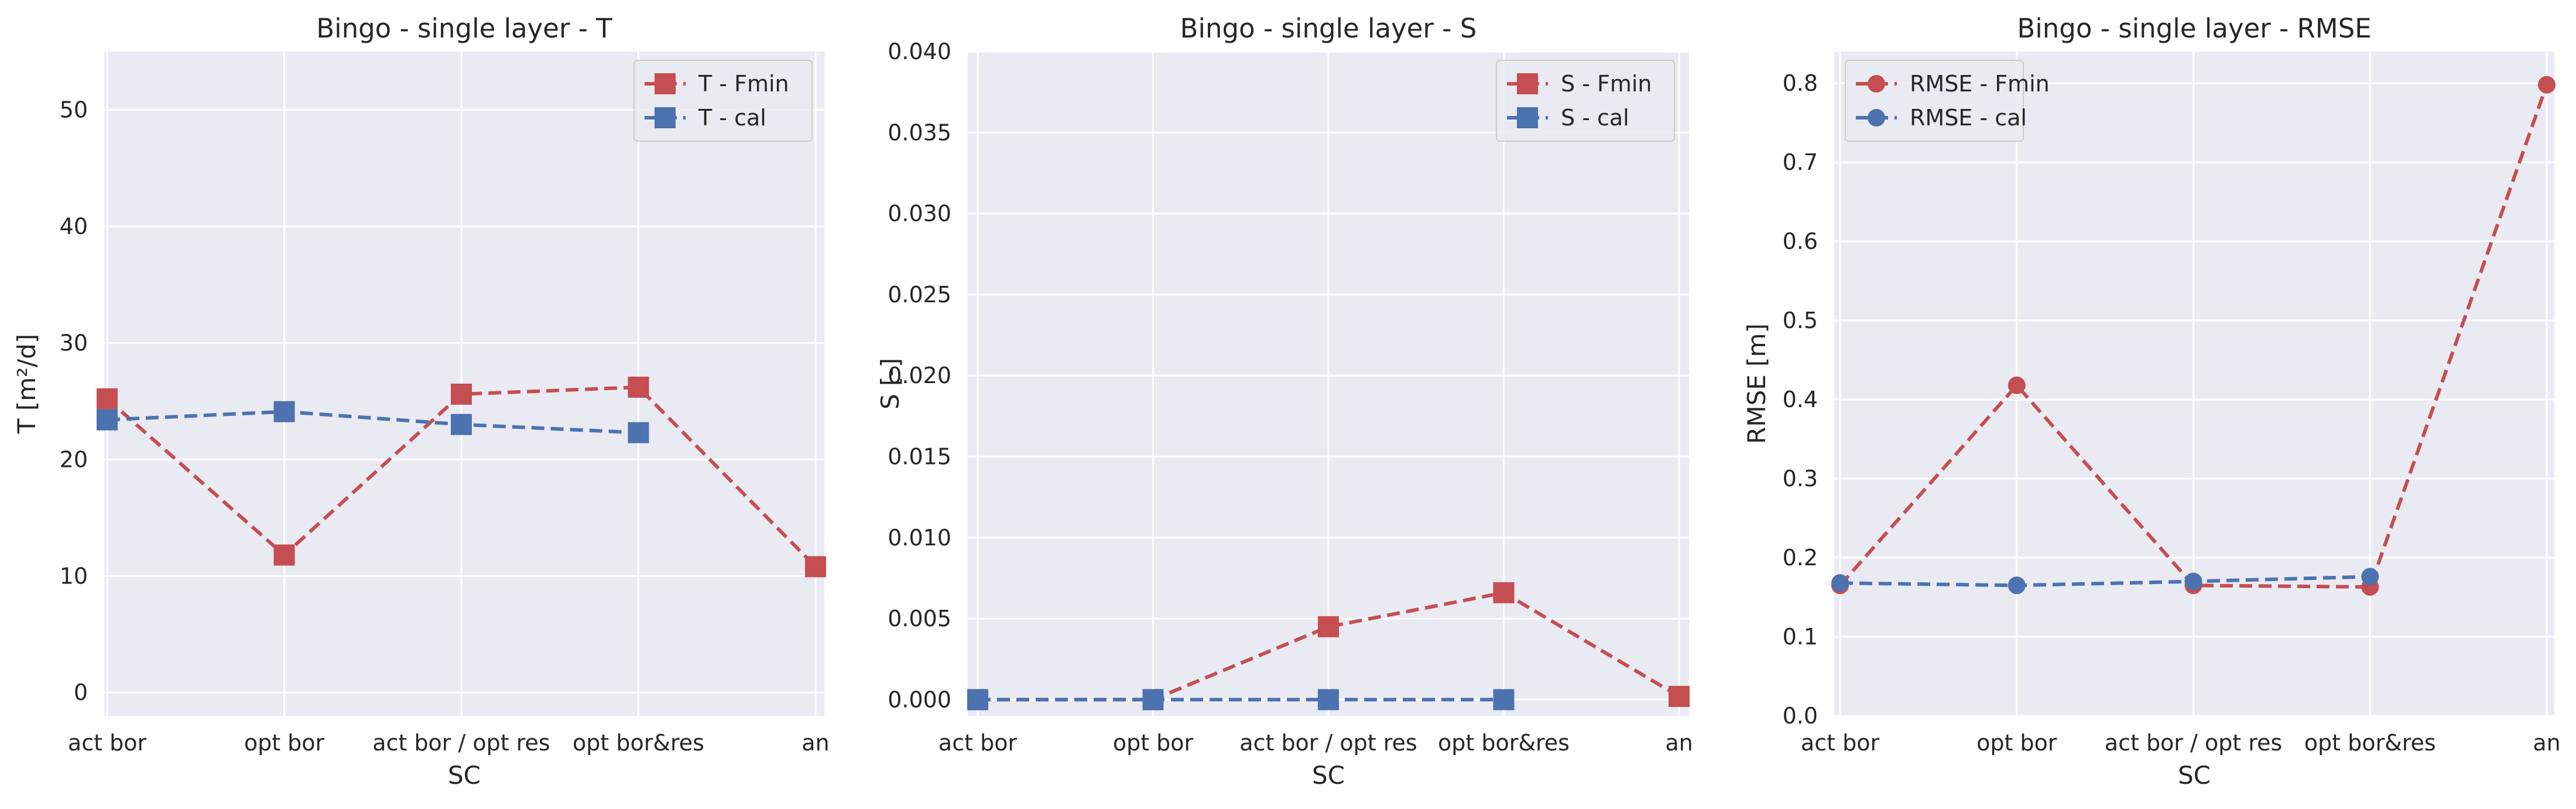 The height and width of the screenshot is (809, 2576). What do you see at coordinates (74, 226) in the screenshot?
I see `y-tick-label: 40` at bounding box center [74, 226].